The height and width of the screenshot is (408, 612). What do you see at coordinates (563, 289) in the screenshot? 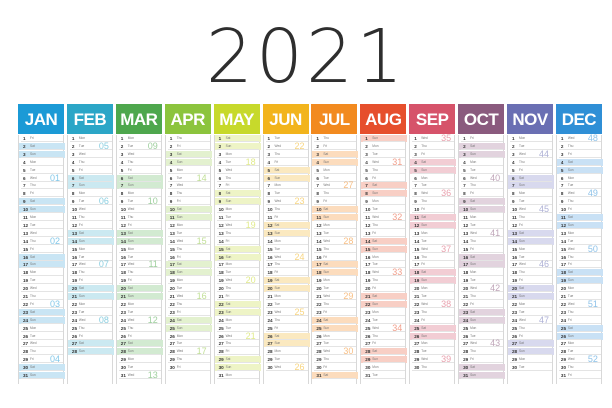
I see `day-number: 20` at bounding box center [563, 289].